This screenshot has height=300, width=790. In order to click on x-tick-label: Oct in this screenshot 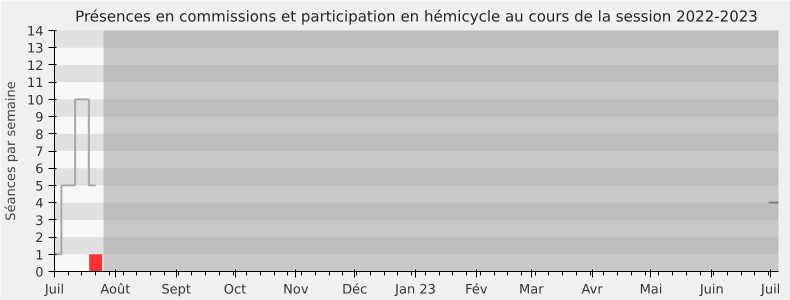, I will do `click(235, 290)`.